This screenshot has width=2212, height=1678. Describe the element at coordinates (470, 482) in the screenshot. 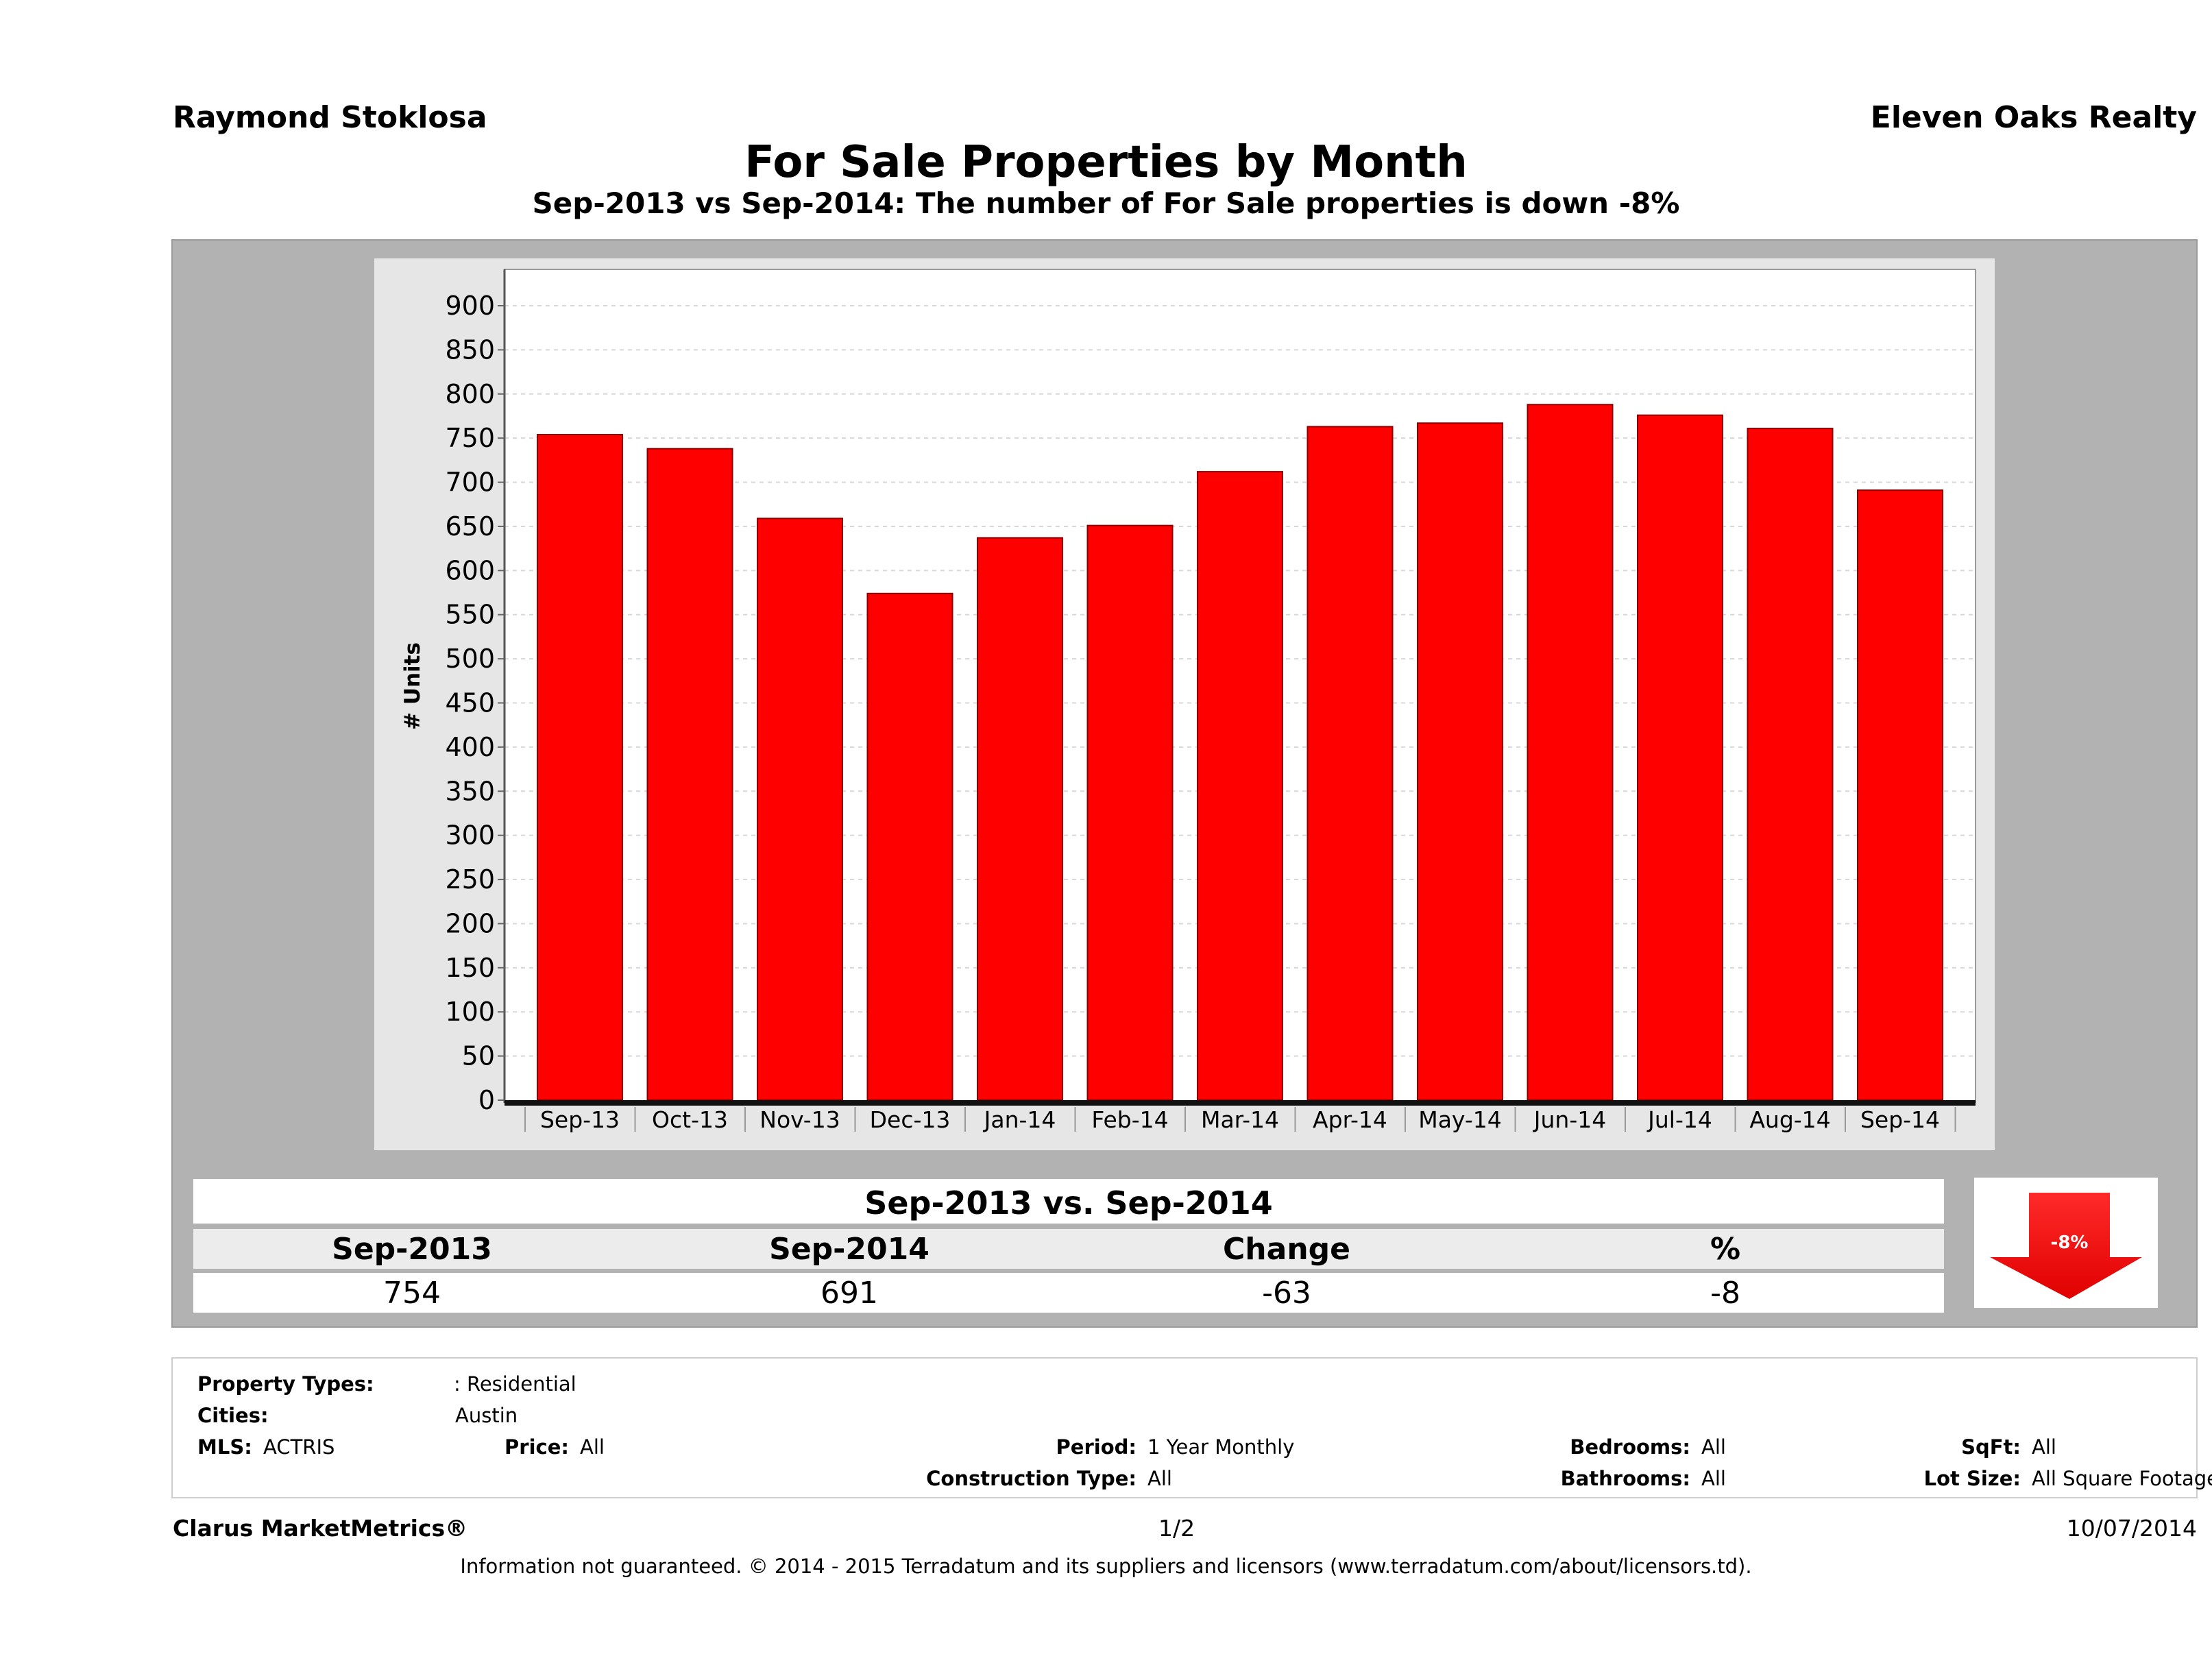

I see `y-tick-label: 700` at that location.